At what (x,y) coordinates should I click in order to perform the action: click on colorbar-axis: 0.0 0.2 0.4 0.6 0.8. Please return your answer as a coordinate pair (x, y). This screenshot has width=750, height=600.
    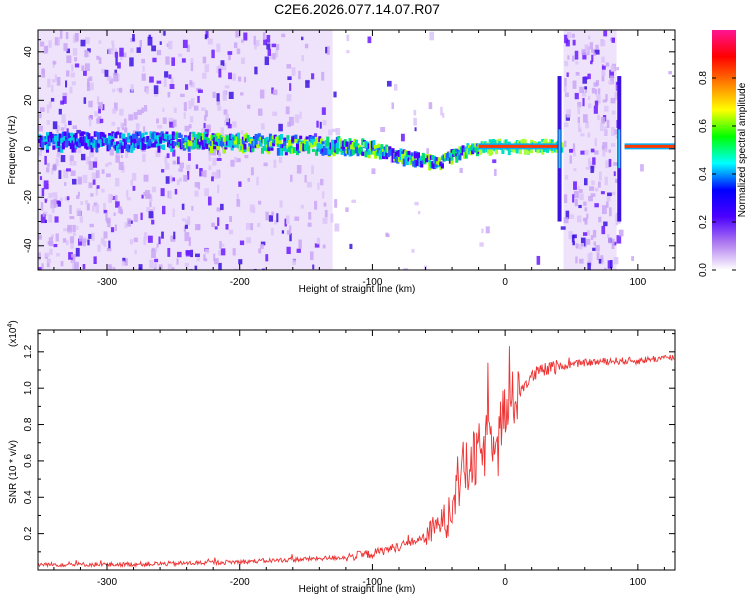
    Looking at the image, I should click on (717, 174).